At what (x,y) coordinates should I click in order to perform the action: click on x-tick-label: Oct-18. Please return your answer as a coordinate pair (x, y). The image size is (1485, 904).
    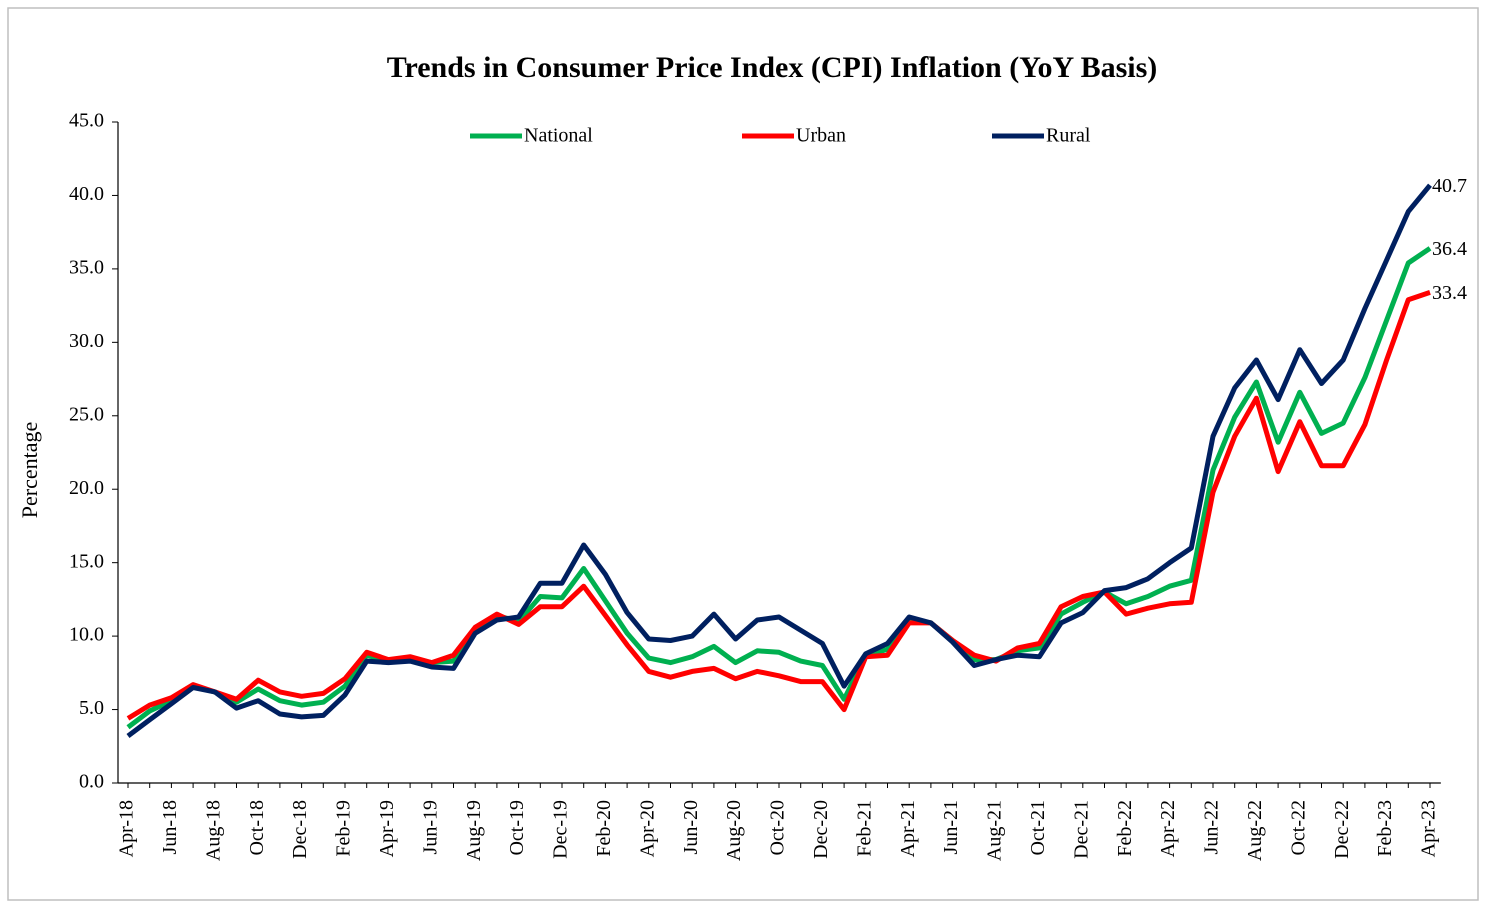
    Looking at the image, I should click on (257, 828).